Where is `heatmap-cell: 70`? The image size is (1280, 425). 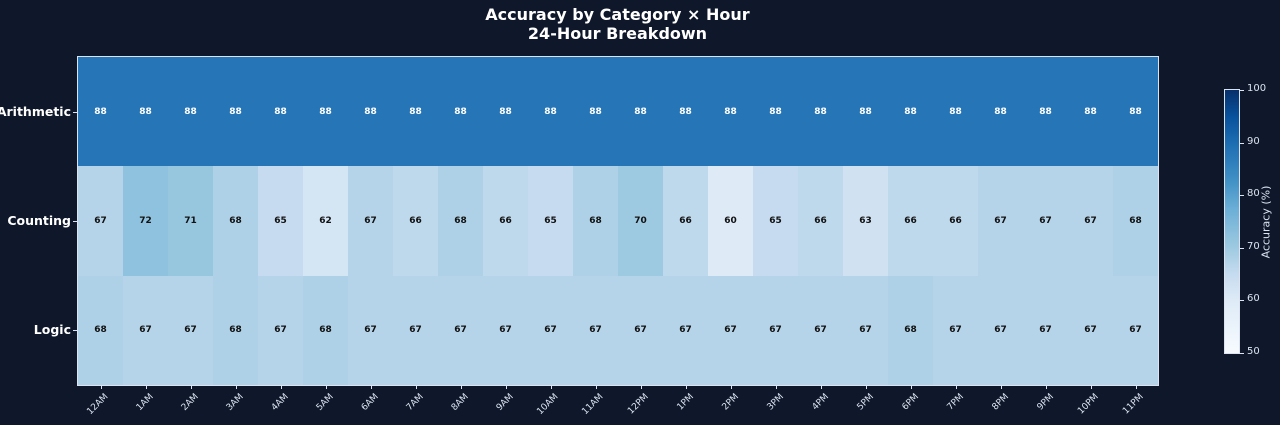 heatmap-cell: 70 is located at coordinates (640, 221).